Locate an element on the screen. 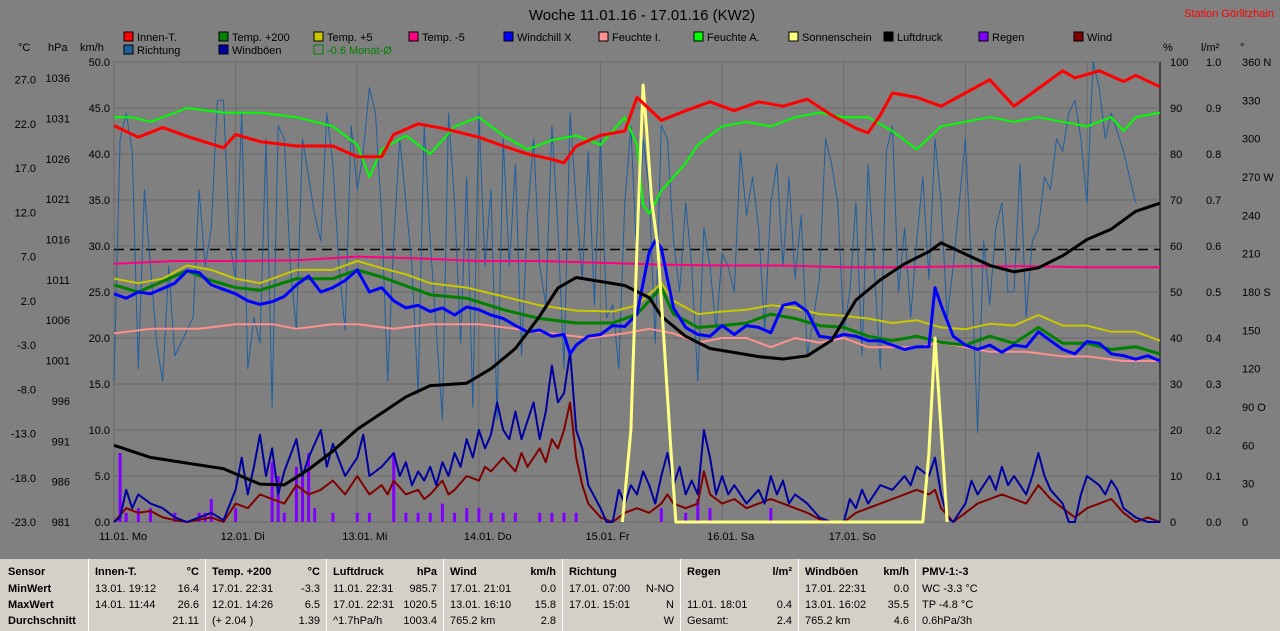 The width and height of the screenshot is (1280, 631). wind-tick-label: 15.0 is located at coordinates (99, 385).